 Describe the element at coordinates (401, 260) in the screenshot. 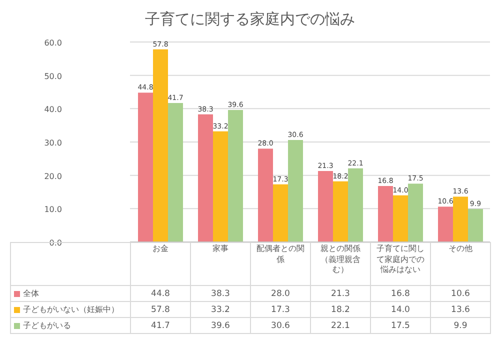

I see `x-tick-label: 子育てに関して家庭内での悩みはない` at that location.